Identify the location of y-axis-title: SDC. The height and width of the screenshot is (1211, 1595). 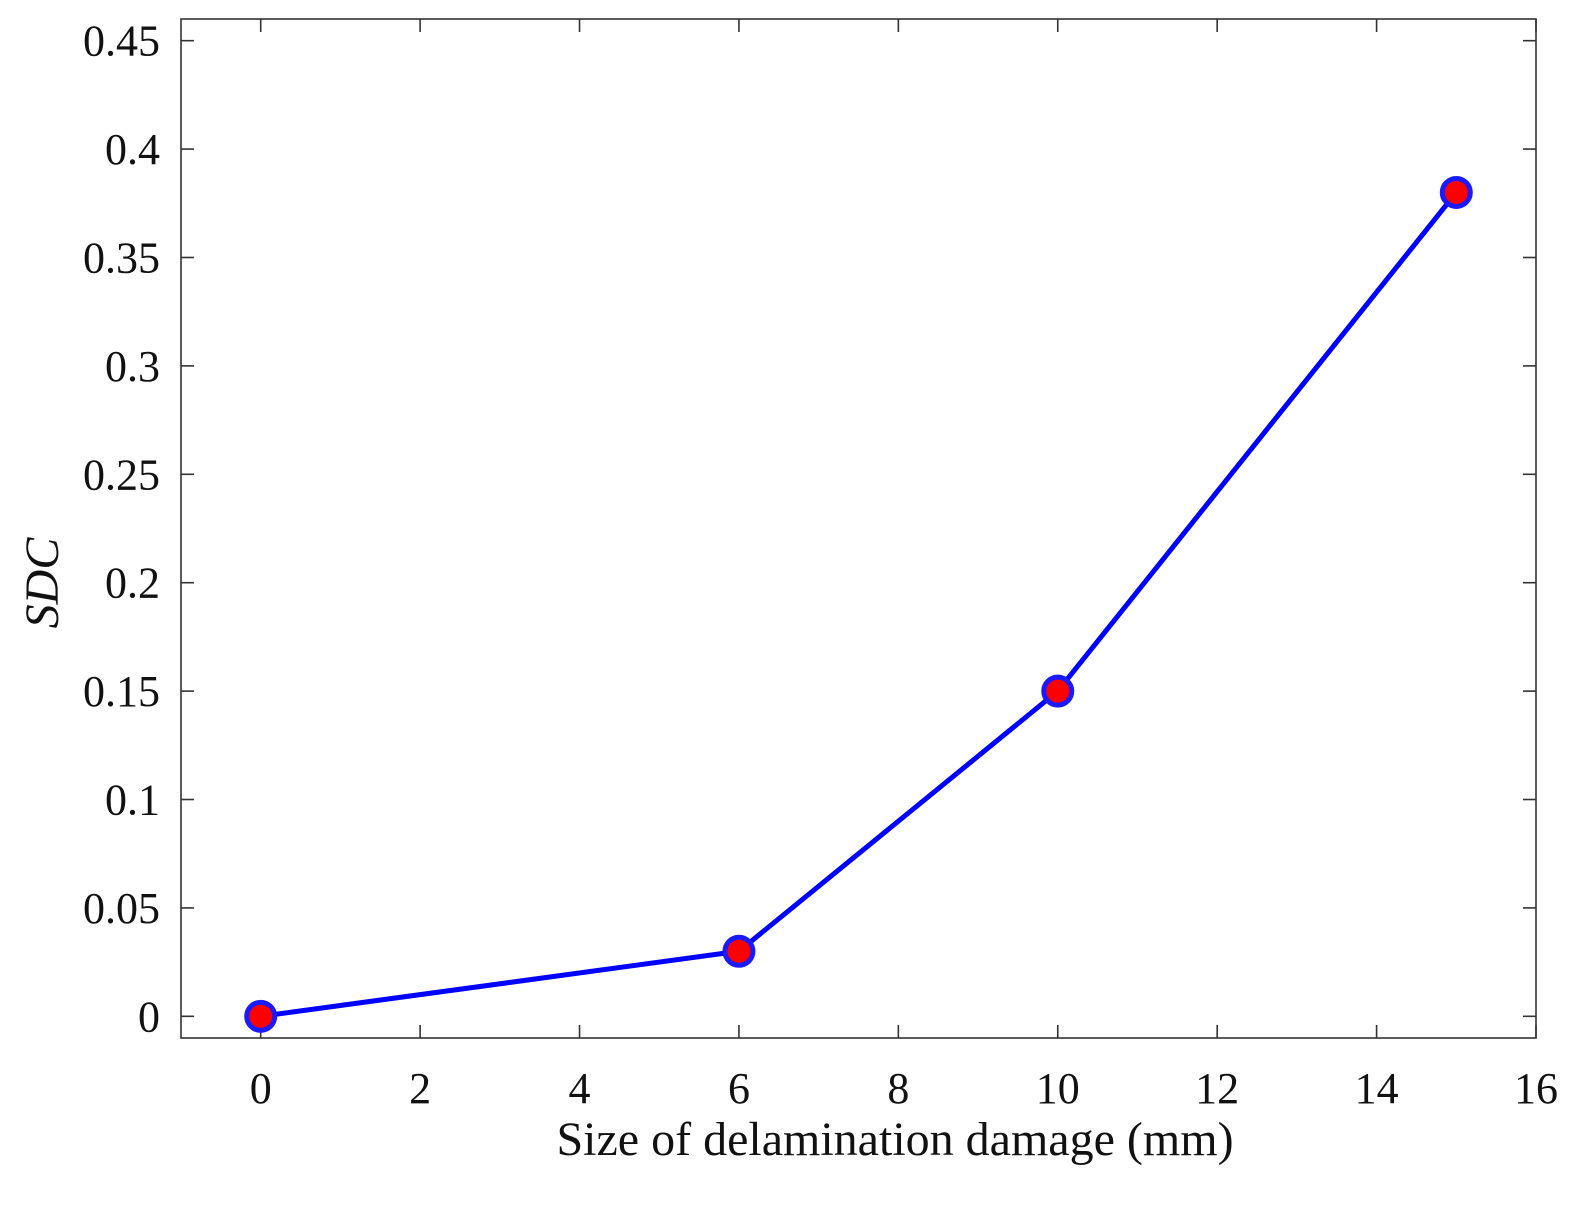
(42, 583).